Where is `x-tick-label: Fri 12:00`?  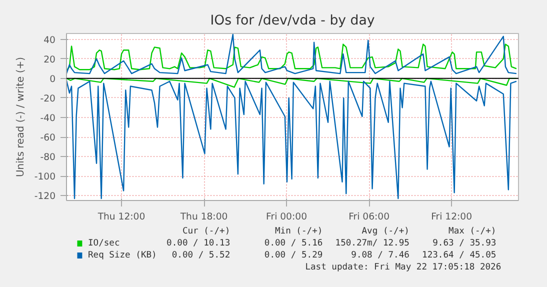
x-tick-label: Fri 12:00 is located at coordinates (451, 217).